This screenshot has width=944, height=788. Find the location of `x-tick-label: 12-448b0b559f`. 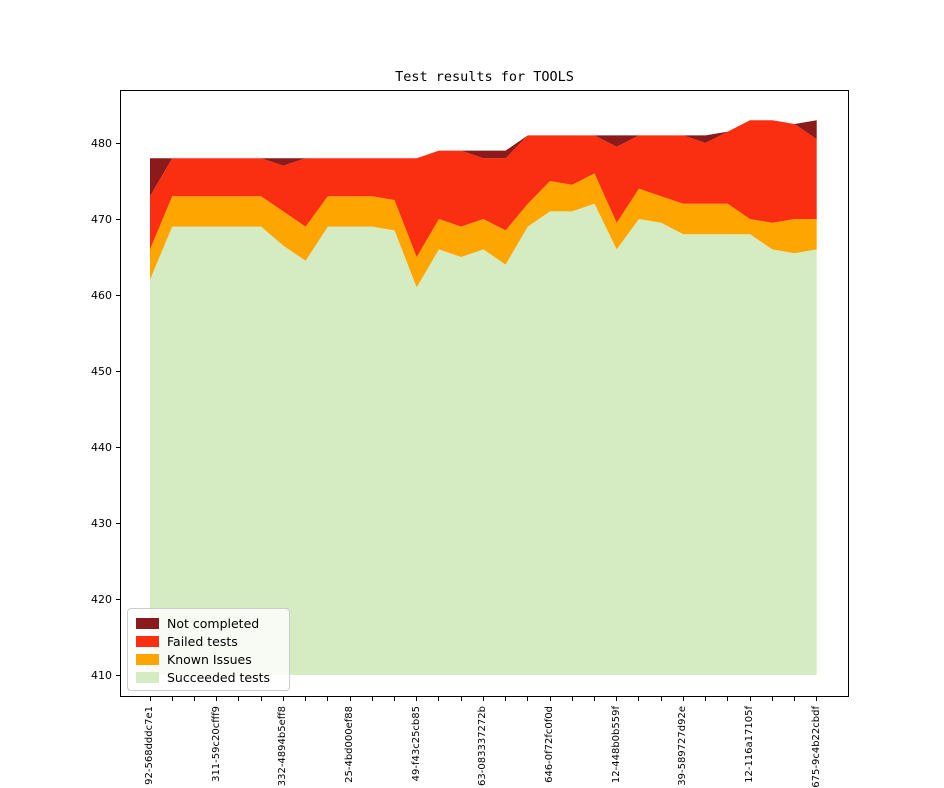

x-tick-label: 12-448b0b559f is located at coordinates (616, 745).